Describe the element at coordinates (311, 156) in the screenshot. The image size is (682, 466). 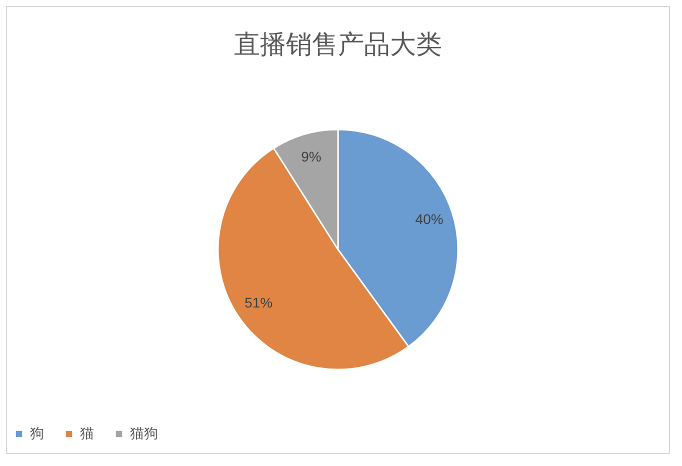
I see `data-label: 9%` at that location.